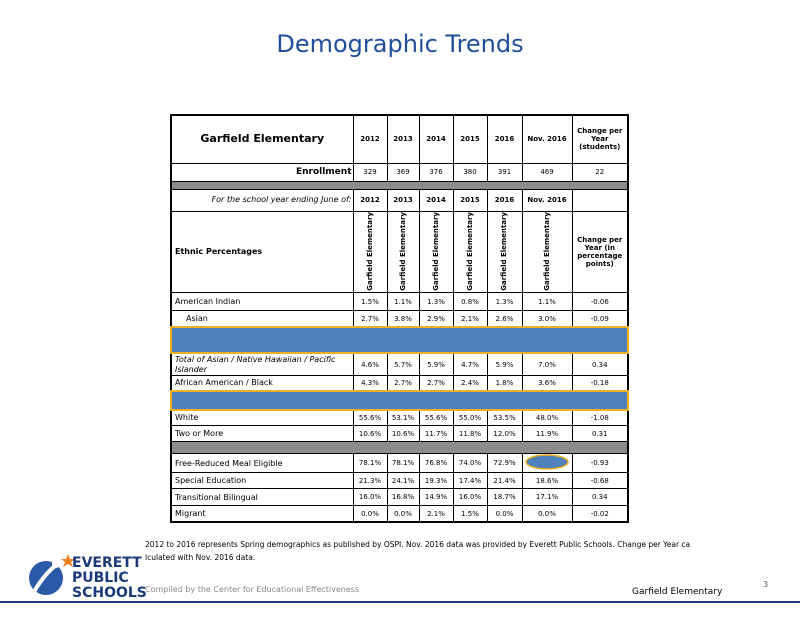 The image size is (800, 618). Describe the element at coordinates (470, 302) in the screenshot. I see `value: 0.8%` at that location.